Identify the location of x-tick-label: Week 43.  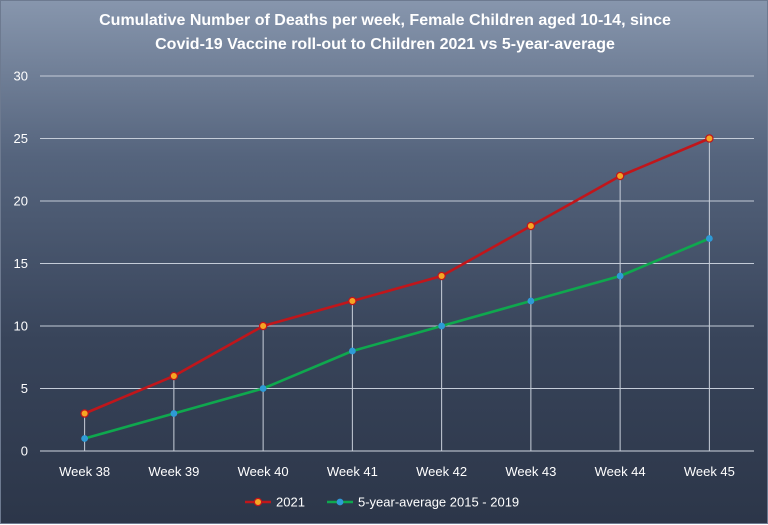
(530, 471).